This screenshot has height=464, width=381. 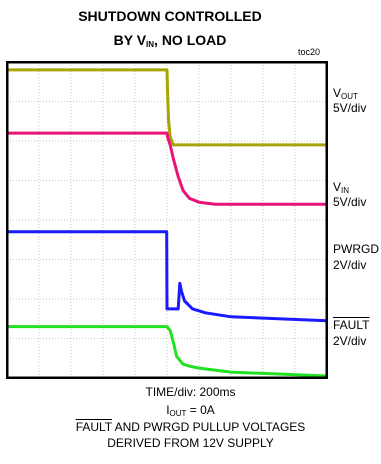 What do you see at coordinates (190, 410) in the screenshot?
I see `iout-caption: IOUT = 0A` at bounding box center [190, 410].